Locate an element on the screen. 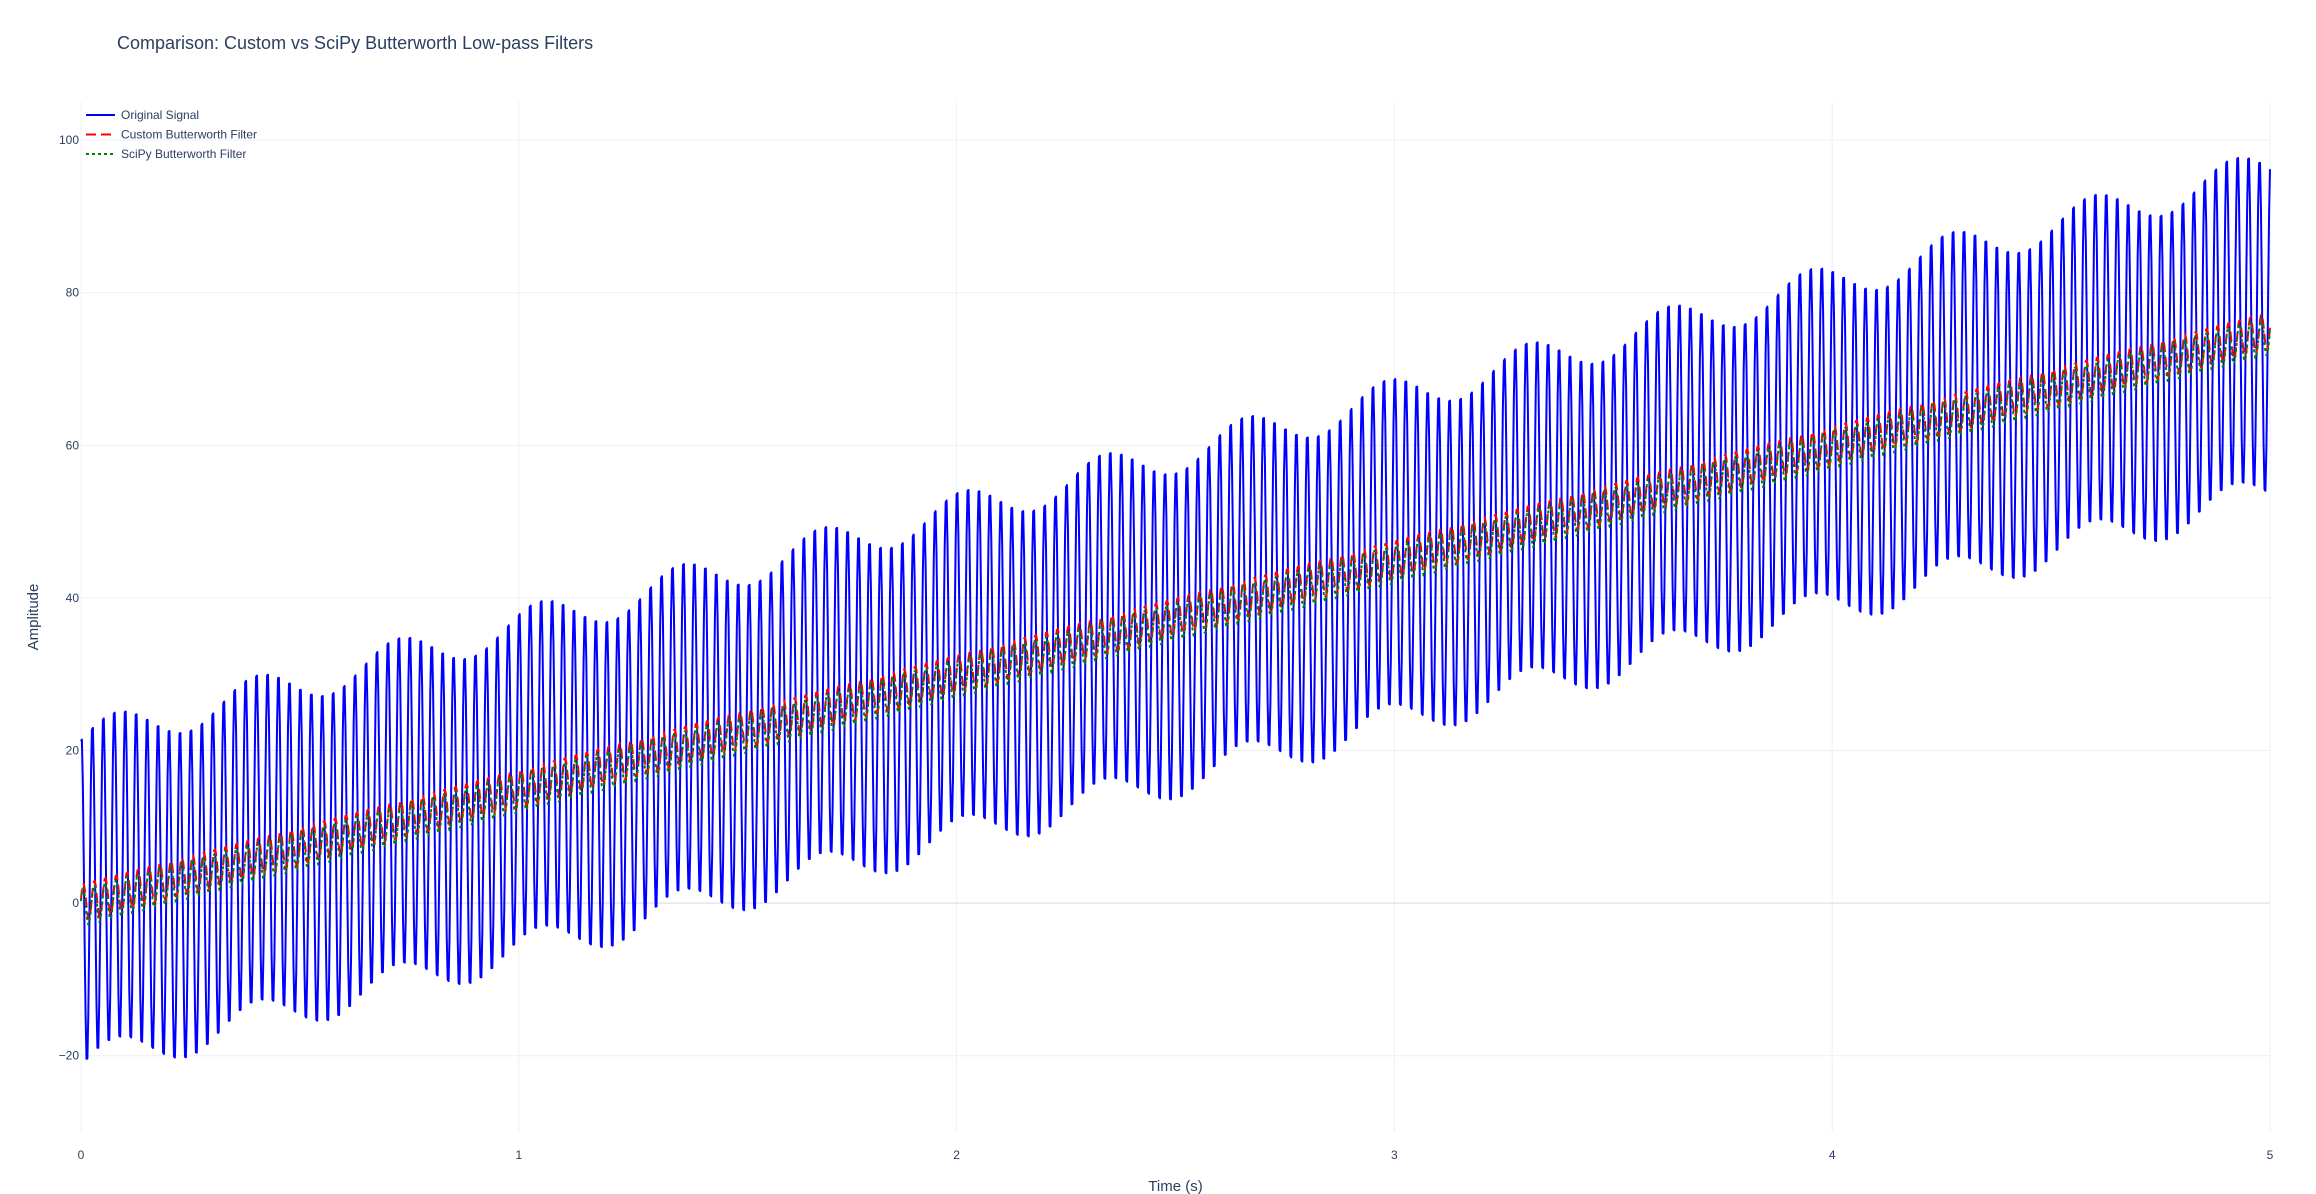 This screenshot has height=1194, width=2316. x-tick-label: 4 is located at coordinates (1832, 1155).